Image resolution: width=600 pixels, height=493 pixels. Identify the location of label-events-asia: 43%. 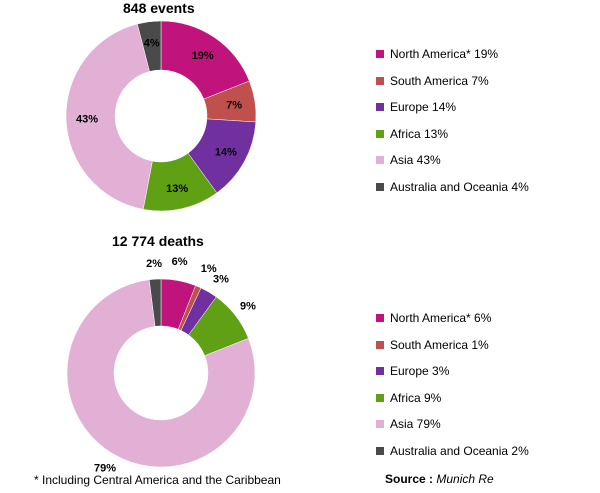
(87, 119).